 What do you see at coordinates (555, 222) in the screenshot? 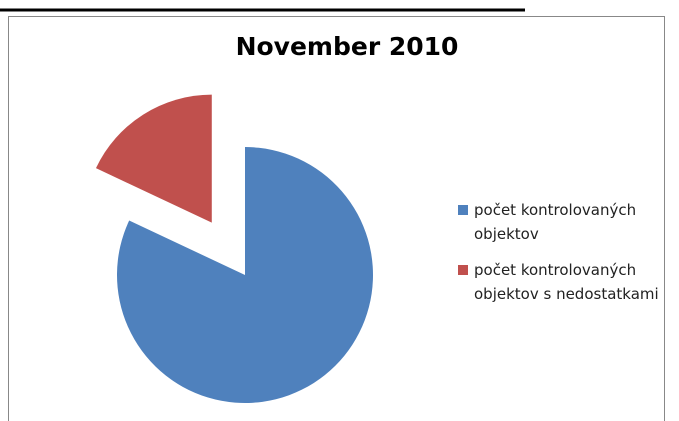
I see `legend-label: počet kontrolovaných objektov` at bounding box center [555, 222].